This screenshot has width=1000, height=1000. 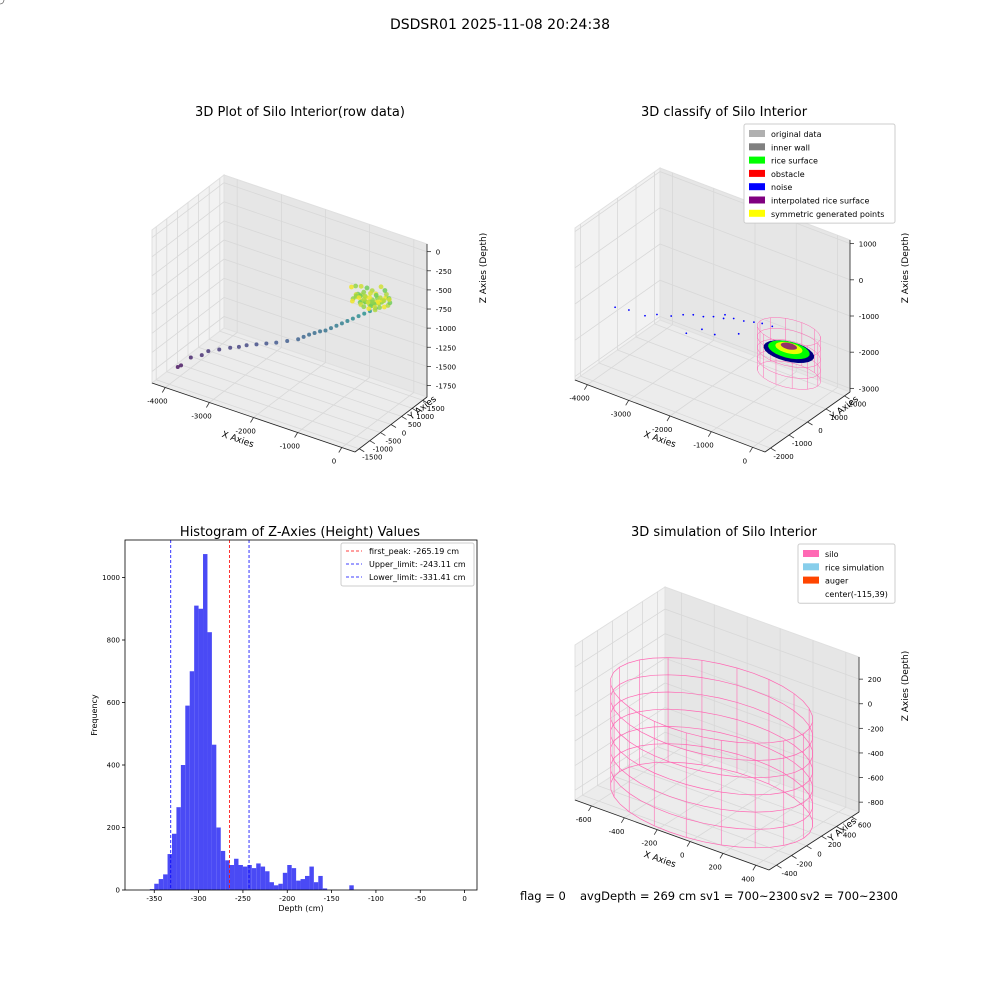 What do you see at coordinates (768, 747) in the screenshot?
I see `sim3d-x-grid` at bounding box center [768, 747].